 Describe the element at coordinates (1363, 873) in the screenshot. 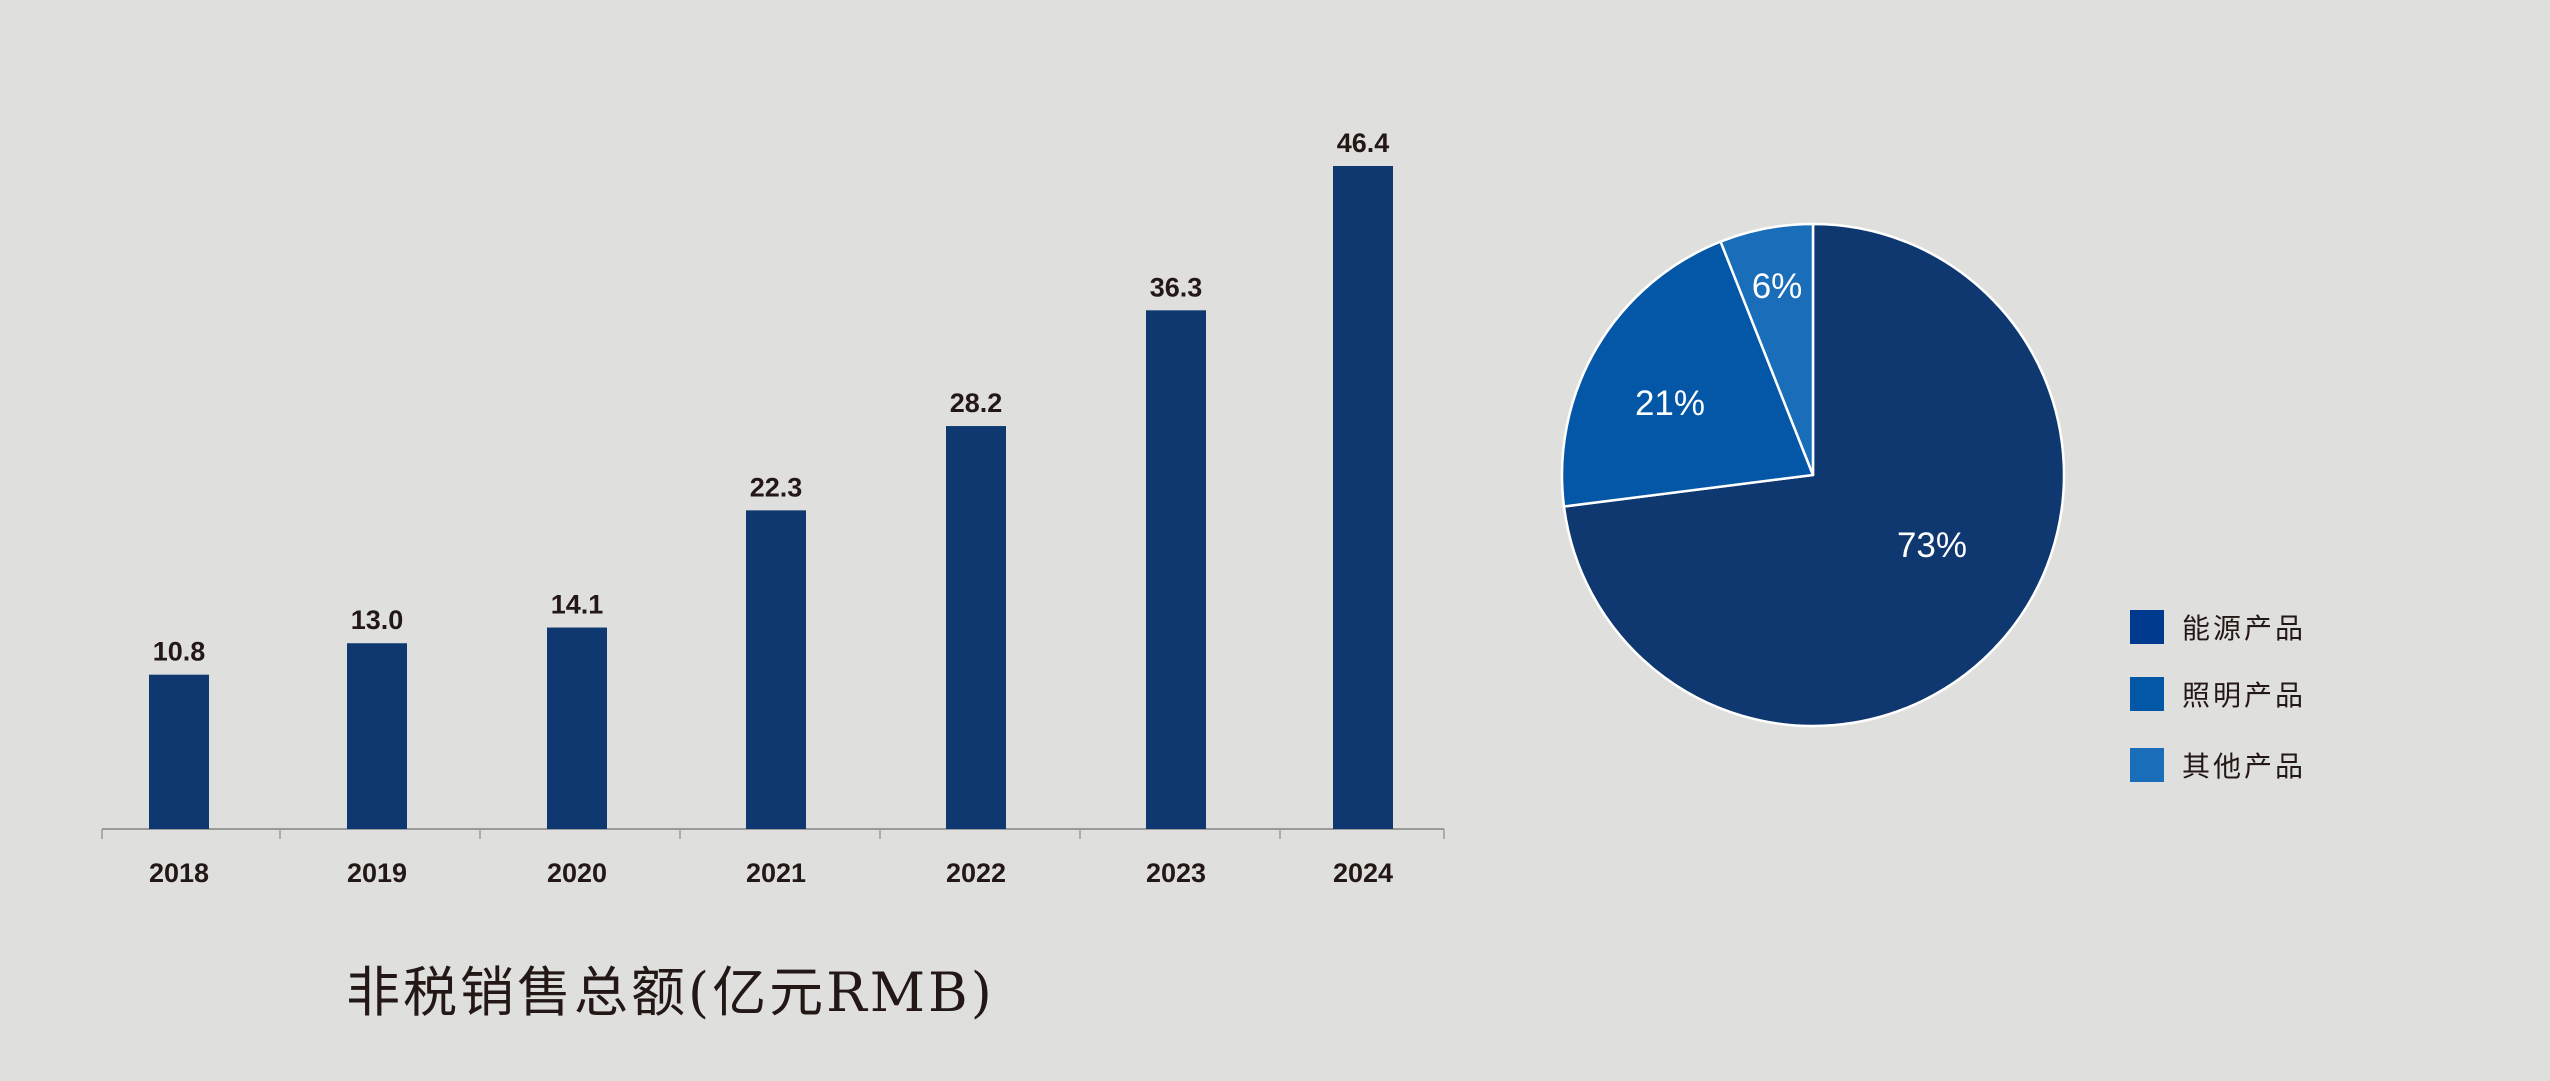

I see `x-tick-label: 2024` at that location.